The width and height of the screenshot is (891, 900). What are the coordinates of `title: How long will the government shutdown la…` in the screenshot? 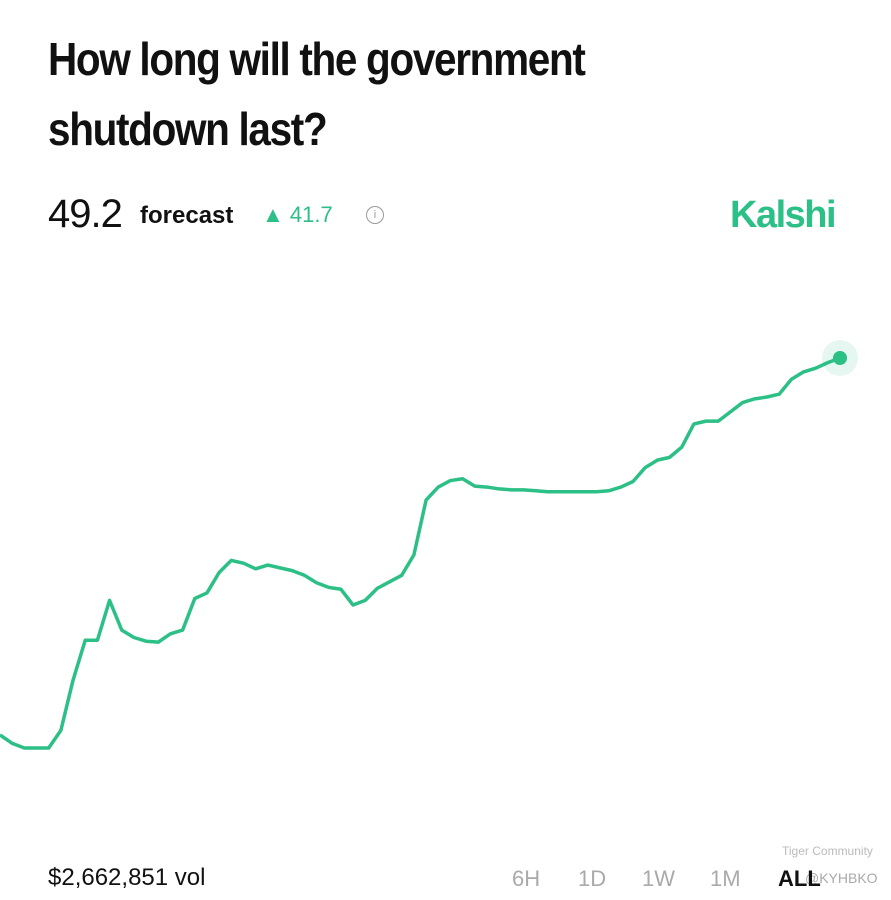 It's located at (317, 94).